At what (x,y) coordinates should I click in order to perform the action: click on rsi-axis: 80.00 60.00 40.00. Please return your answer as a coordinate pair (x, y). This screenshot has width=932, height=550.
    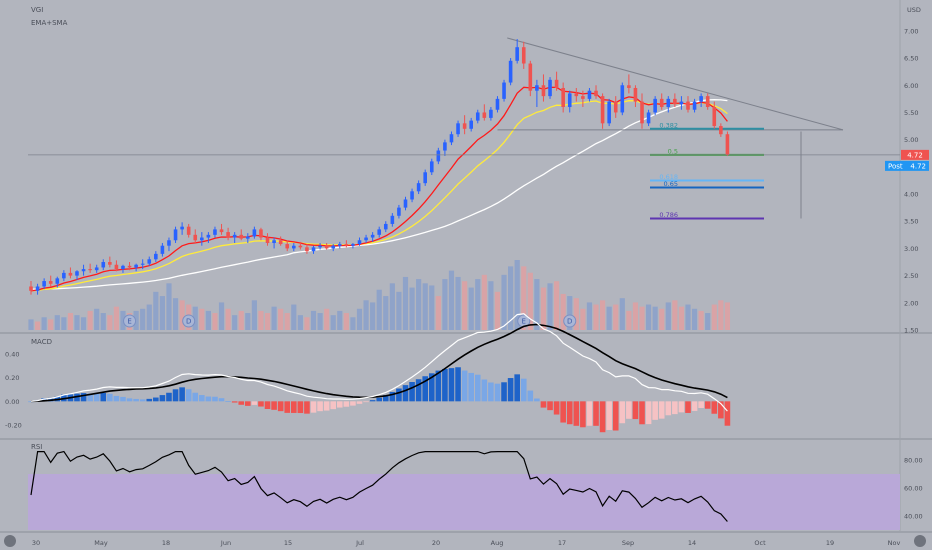
    Looking at the image, I should click on (913, 489).